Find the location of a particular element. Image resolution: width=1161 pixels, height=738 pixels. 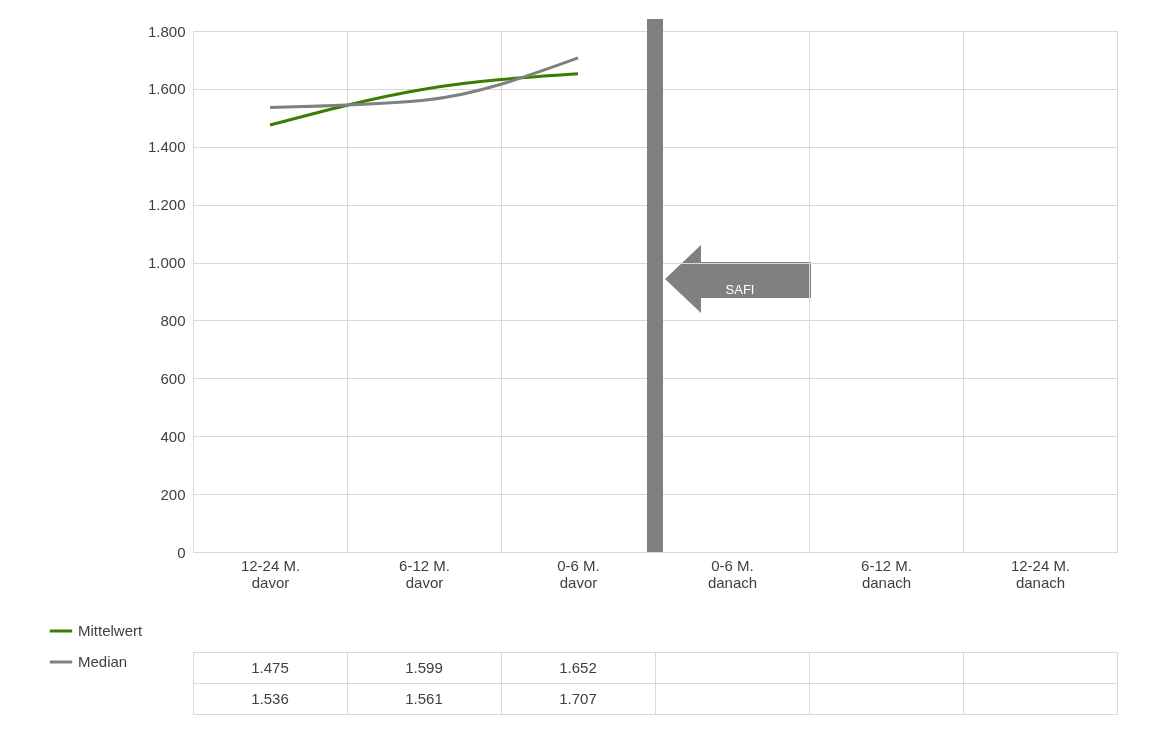

legend-label: Mittelwert is located at coordinates (111, 630).